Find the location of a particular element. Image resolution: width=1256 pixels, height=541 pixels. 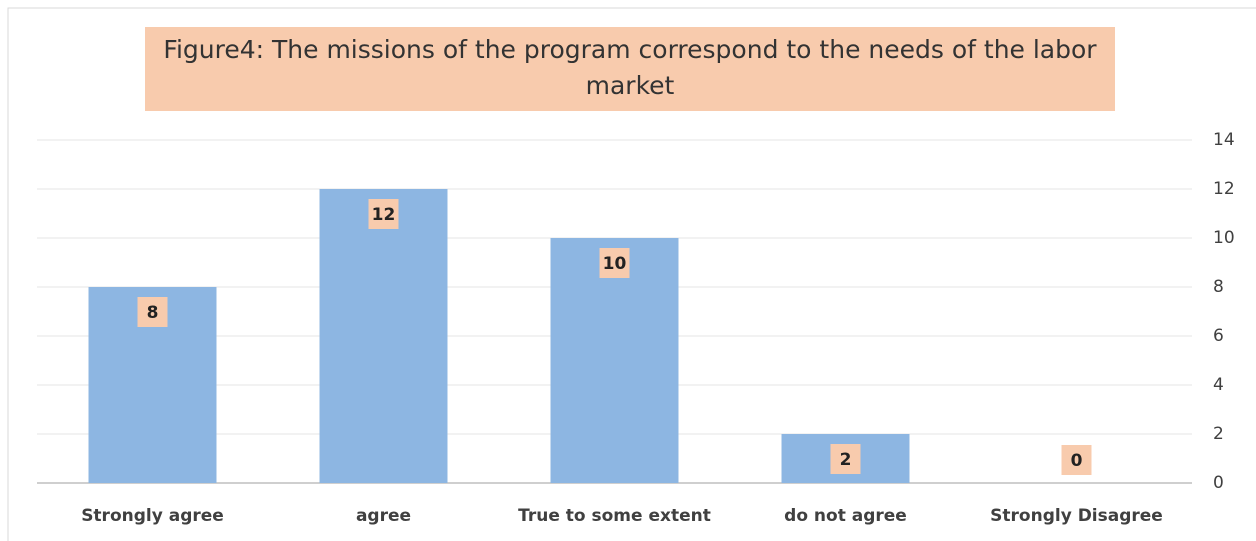

x-tick-label: do not agree is located at coordinates (845, 516).